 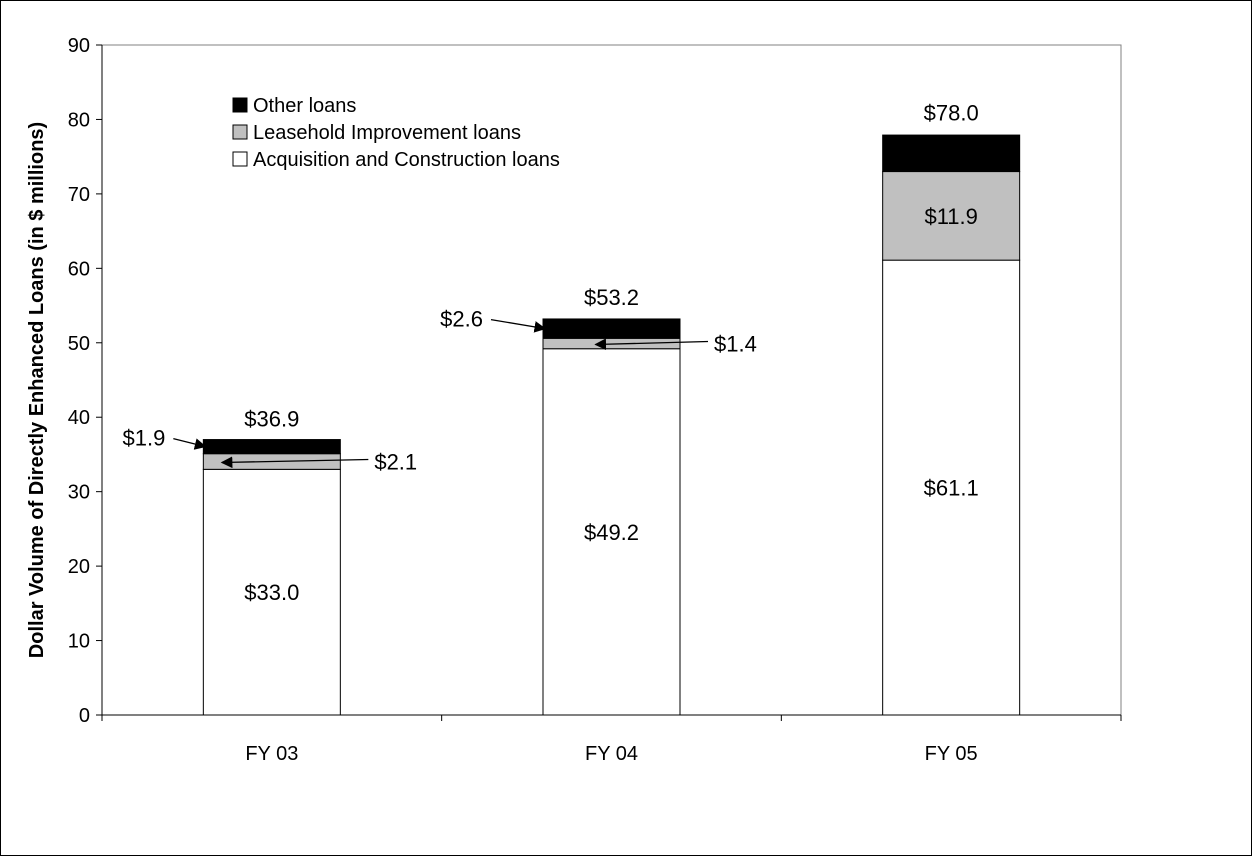 What do you see at coordinates (395, 462) in the screenshot?
I see `leasehold-label: $2.1` at bounding box center [395, 462].